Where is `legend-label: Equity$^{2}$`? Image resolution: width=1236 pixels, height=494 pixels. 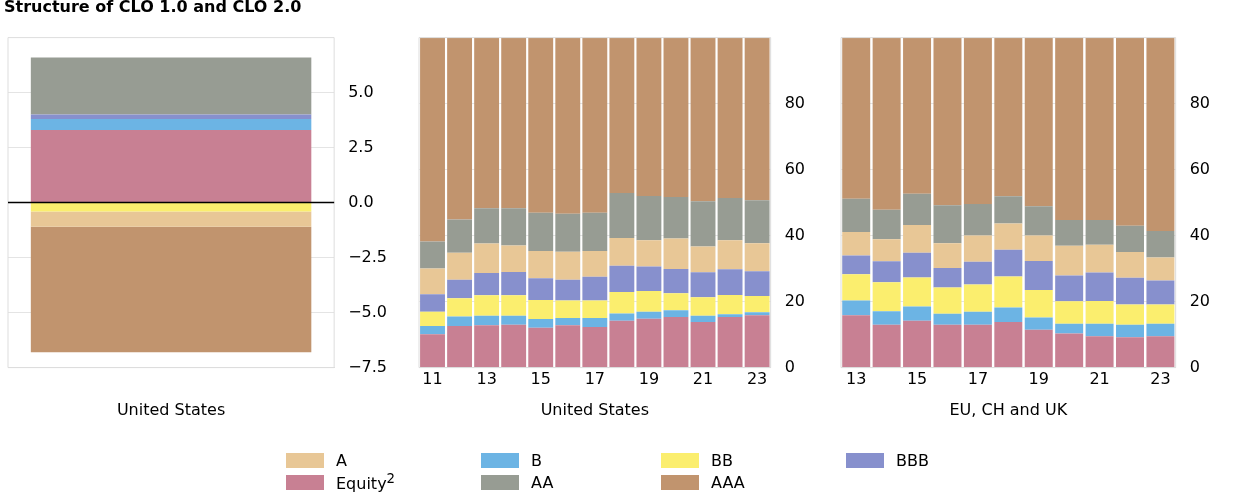
legend-label: Equity$^{2}$ is located at coordinates (366, 482).